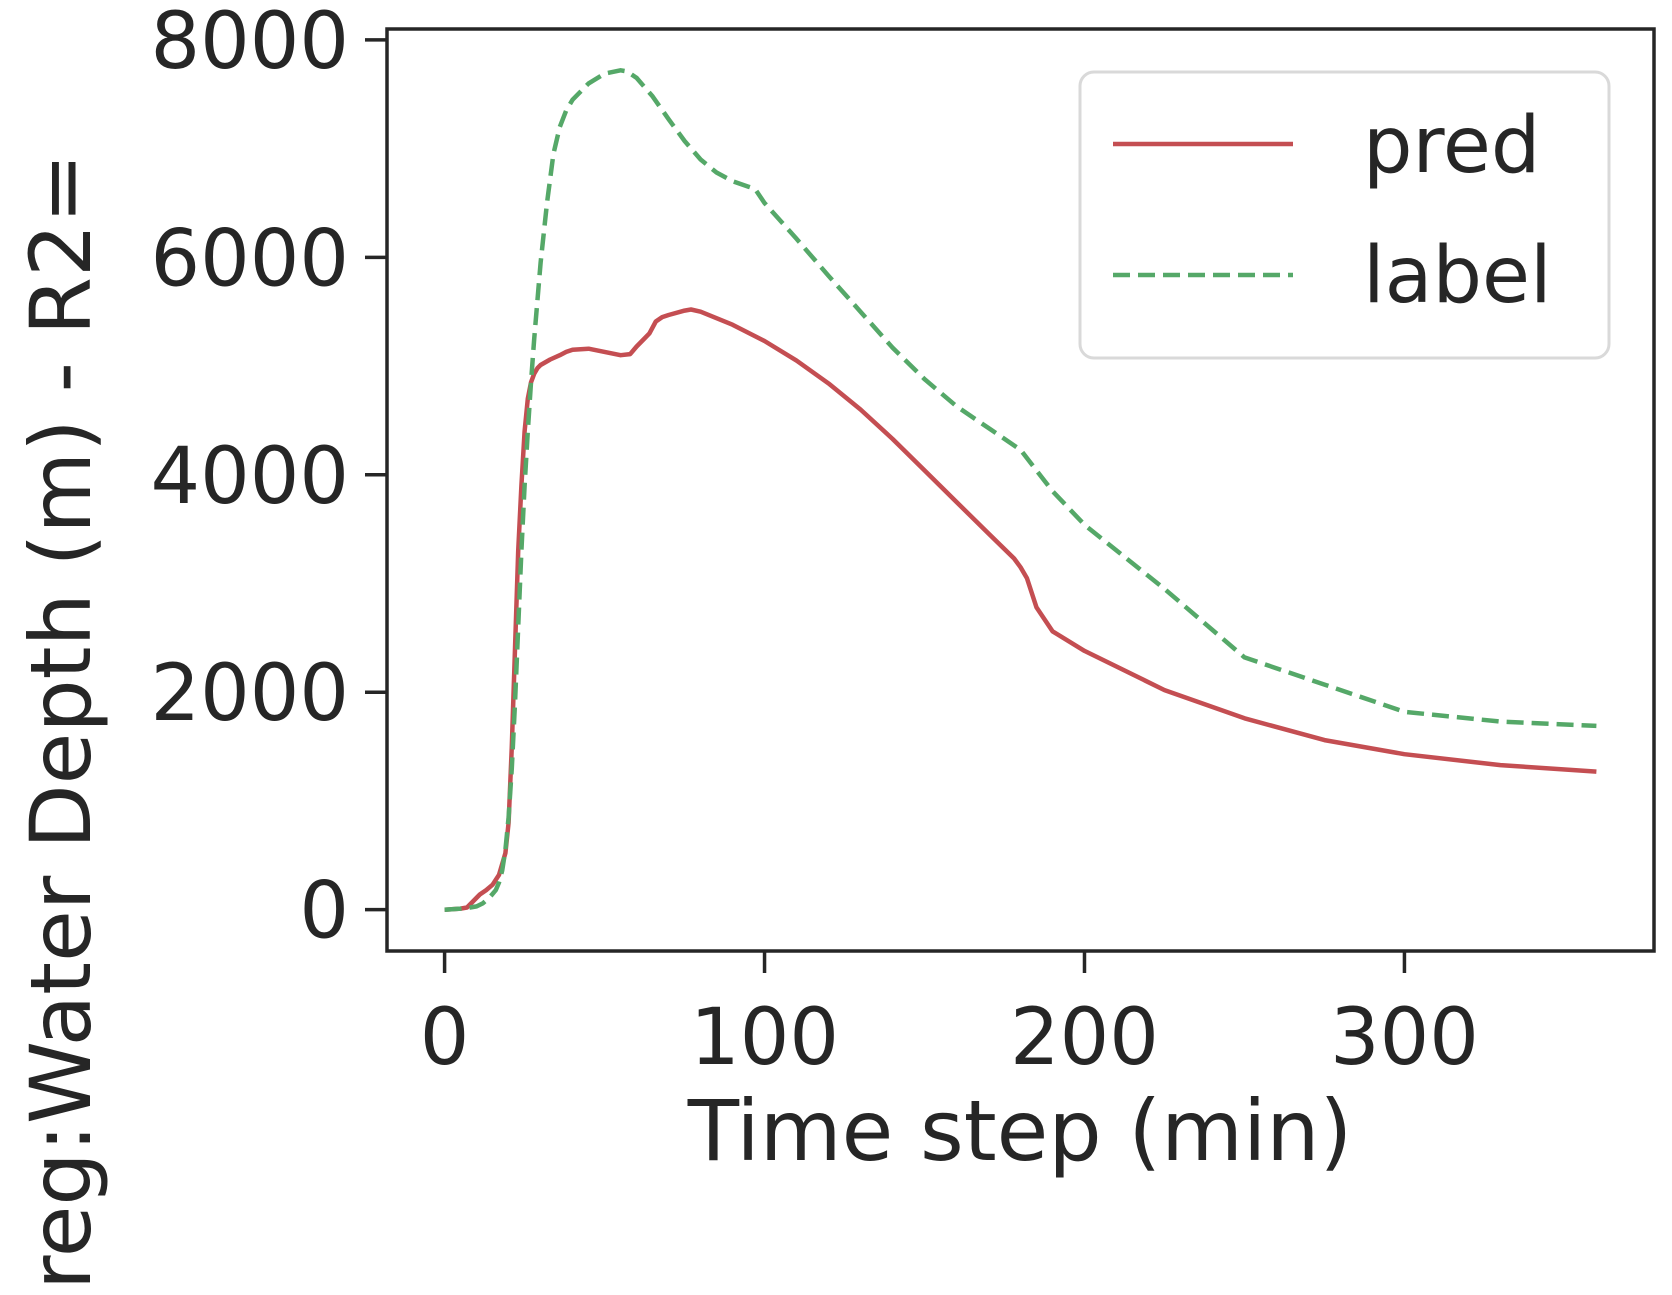 This screenshot has width=1672, height=1295. What do you see at coordinates (1084, 1038) in the screenshot?
I see `x-tick-label: 200` at bounding box center [1084, 1038].